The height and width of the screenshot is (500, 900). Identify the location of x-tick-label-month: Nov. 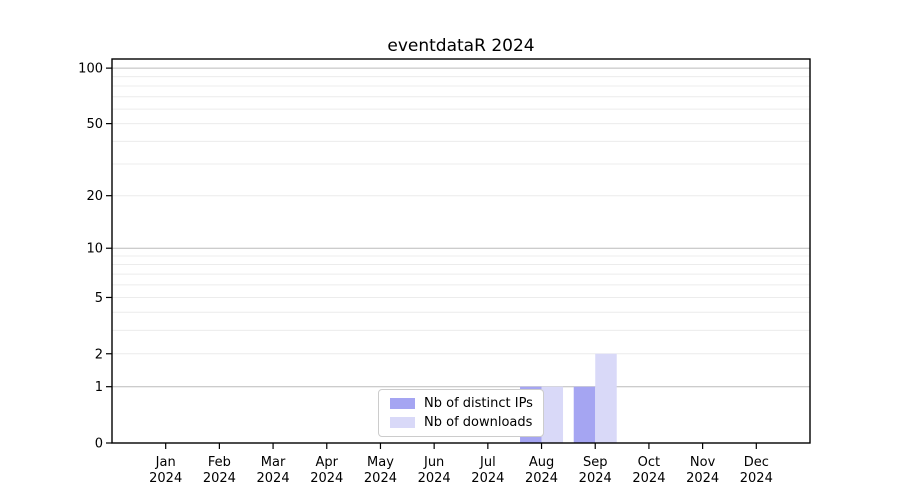
(703, 462).